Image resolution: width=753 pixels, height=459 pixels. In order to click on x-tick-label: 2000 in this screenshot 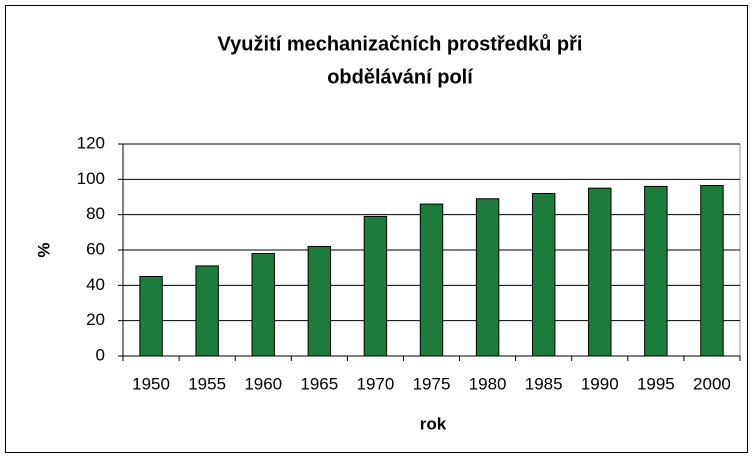, I will do `click(712, 383)`.